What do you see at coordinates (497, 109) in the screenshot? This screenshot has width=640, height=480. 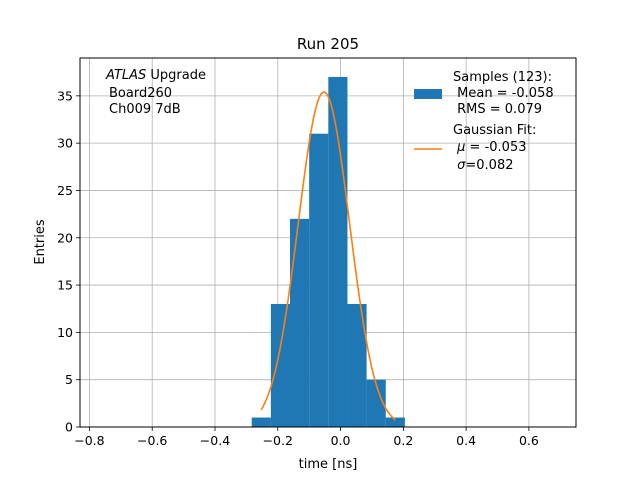 I see `legend-hist-rms: RMS = 0.079` at bounding box center [497, 109].